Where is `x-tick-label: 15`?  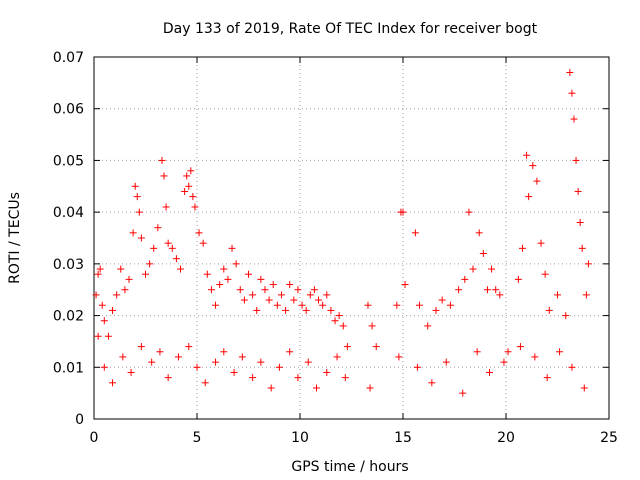 x-tick-label: 15 is located at coordinates (403, 438).